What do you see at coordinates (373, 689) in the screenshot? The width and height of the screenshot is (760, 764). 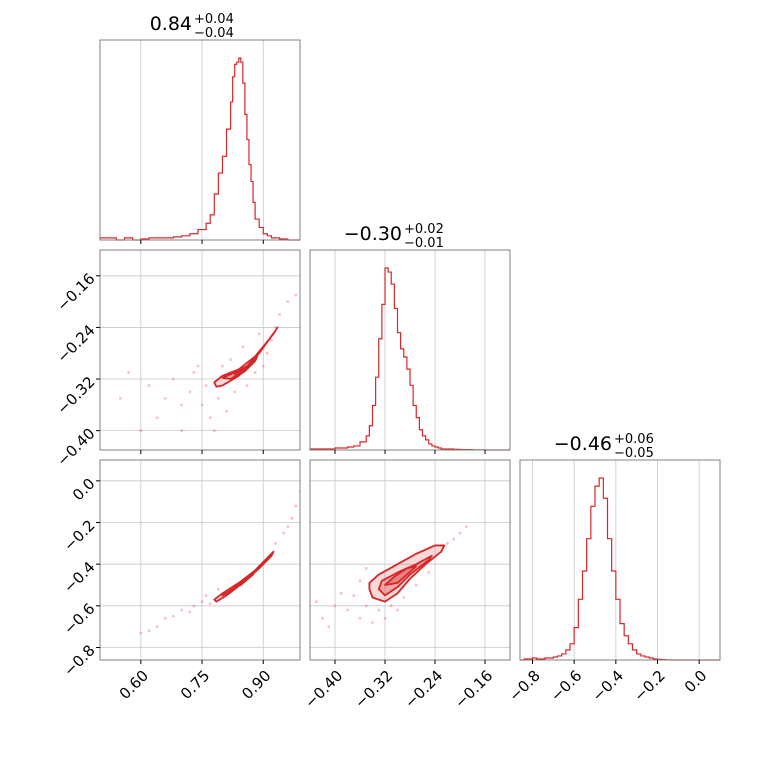 I see `x-tick-label: −0.32` at bounding box center [373, 689].